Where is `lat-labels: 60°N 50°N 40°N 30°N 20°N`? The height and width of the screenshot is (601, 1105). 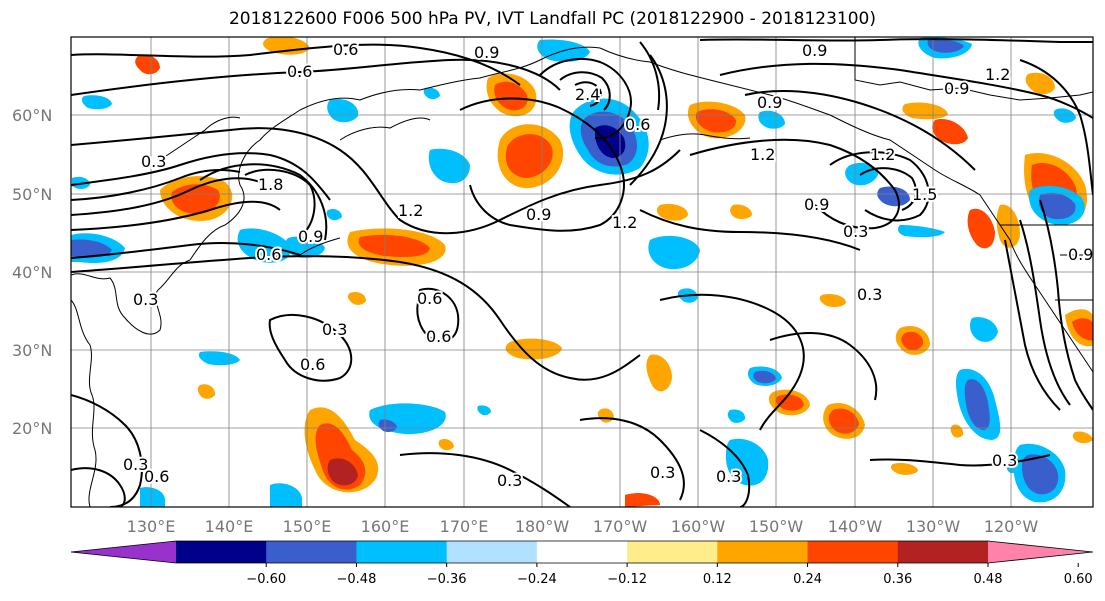 lat-labels: 60°N 50°N 40°N 30°N 20°N is located at coordinates (32, 272).